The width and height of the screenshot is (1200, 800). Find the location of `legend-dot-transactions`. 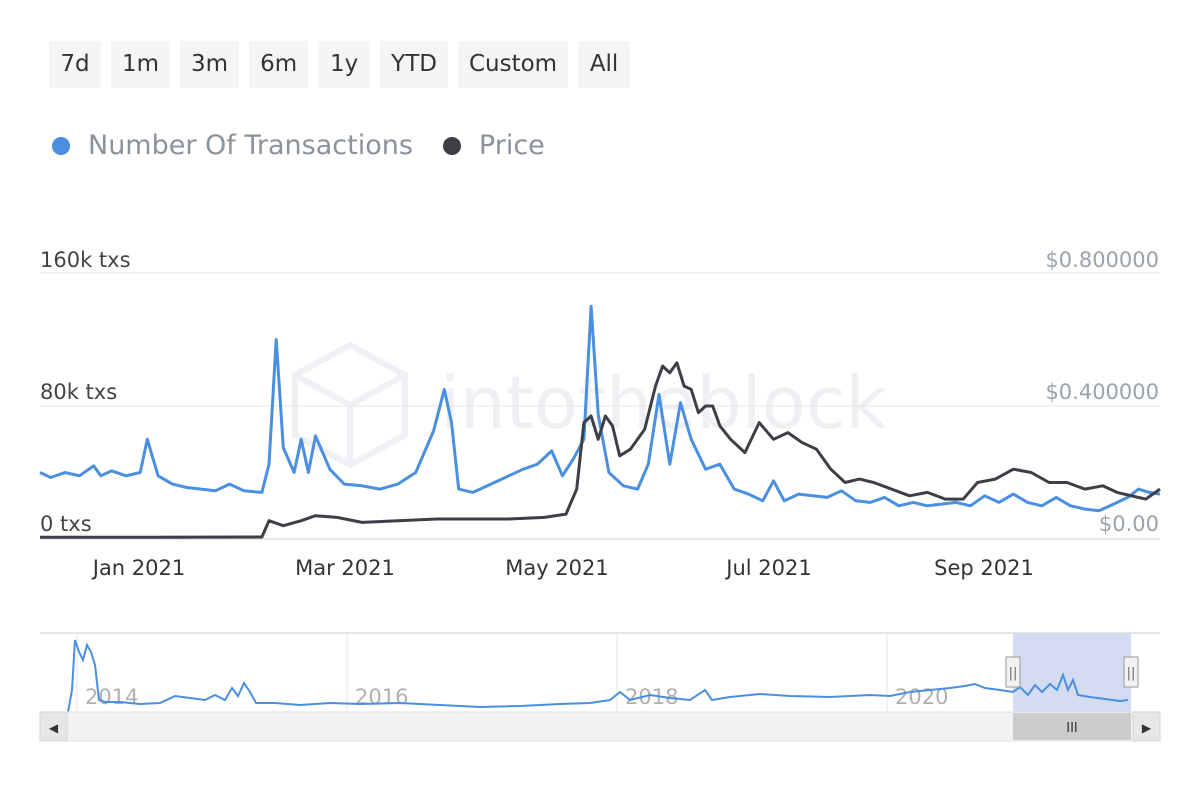

legend-dot-transactions is located at coordinates (61, 145).